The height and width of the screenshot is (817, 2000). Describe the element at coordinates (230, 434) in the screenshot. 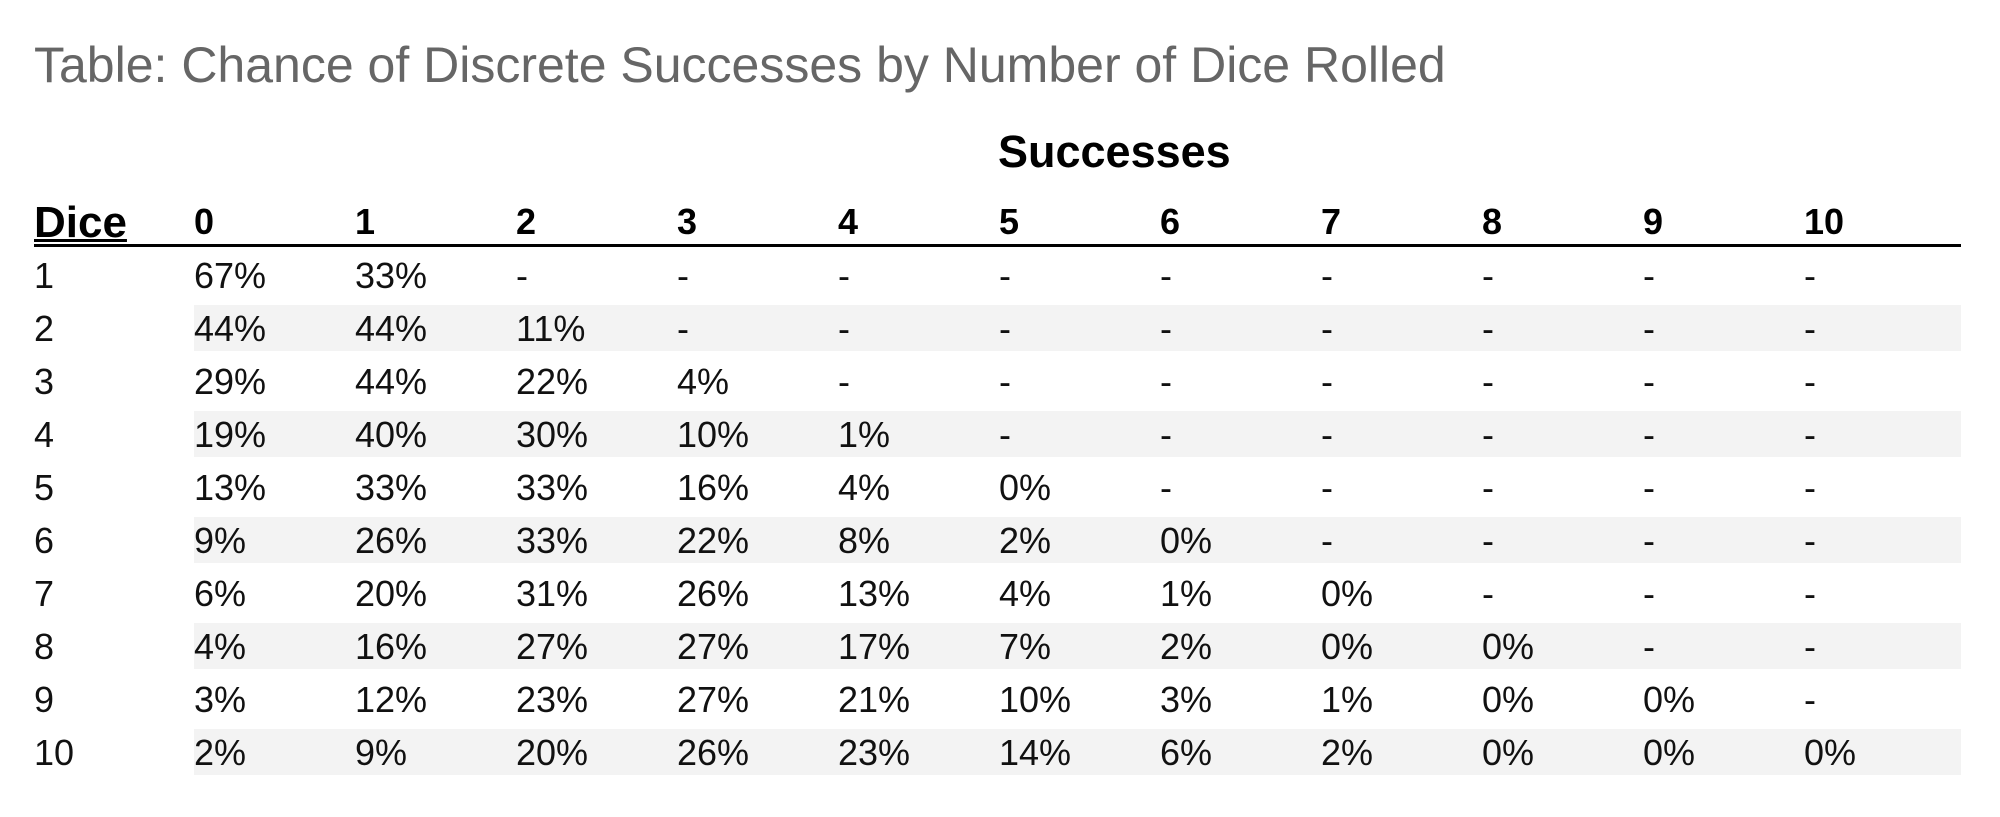

I see `probability-cell: 19%` at that location.